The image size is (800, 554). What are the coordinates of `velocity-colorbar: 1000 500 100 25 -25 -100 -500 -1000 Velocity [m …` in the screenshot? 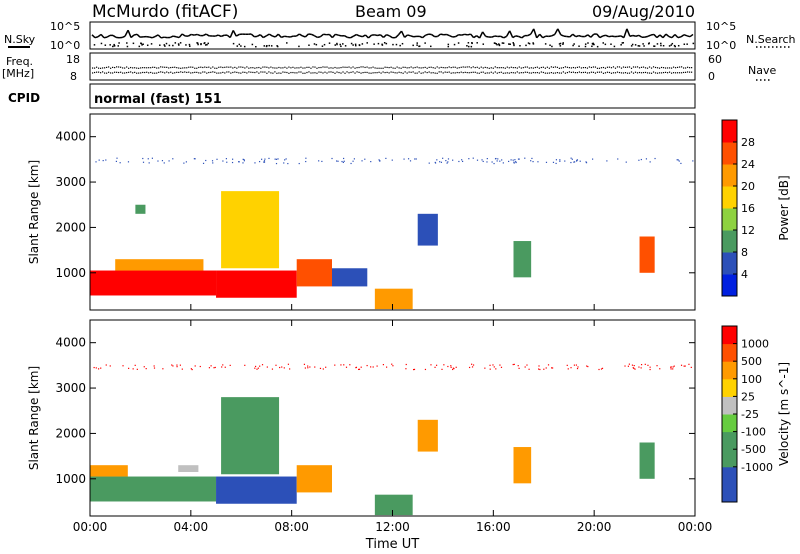 It's located at (756, 414).